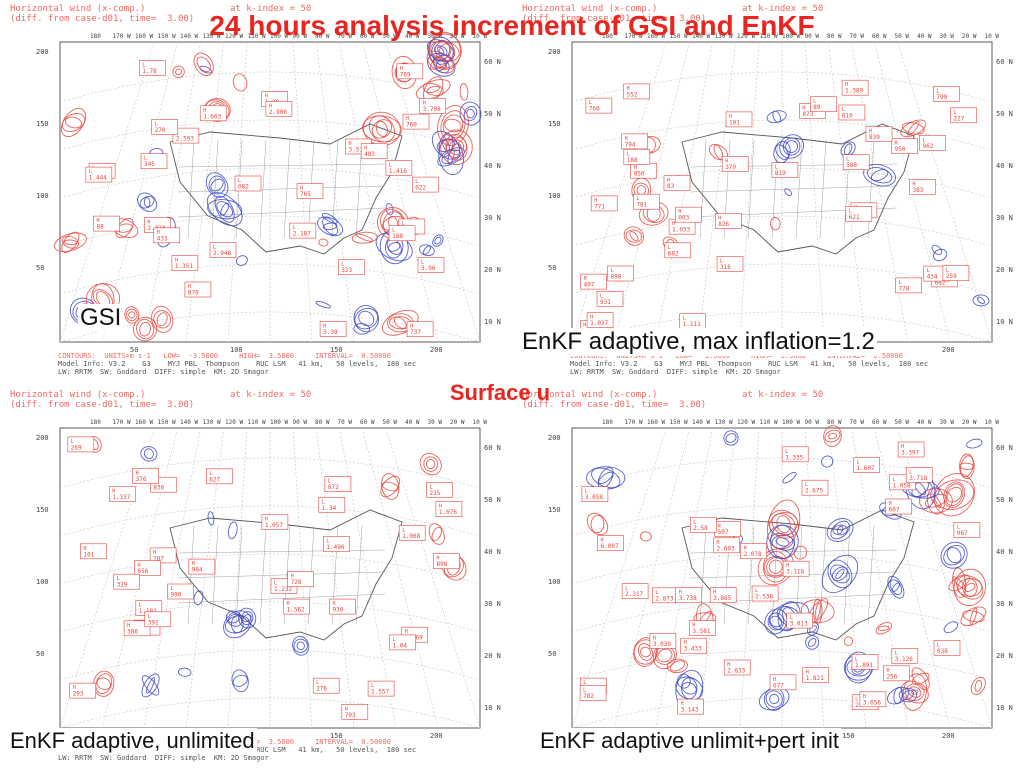 Image resolution: width=1024 pixels, height=768 pixels. What do you see at coordinates (605, 302) in the screenshot?
I see `extremum-value: 931` at bounding box center [605, 302].